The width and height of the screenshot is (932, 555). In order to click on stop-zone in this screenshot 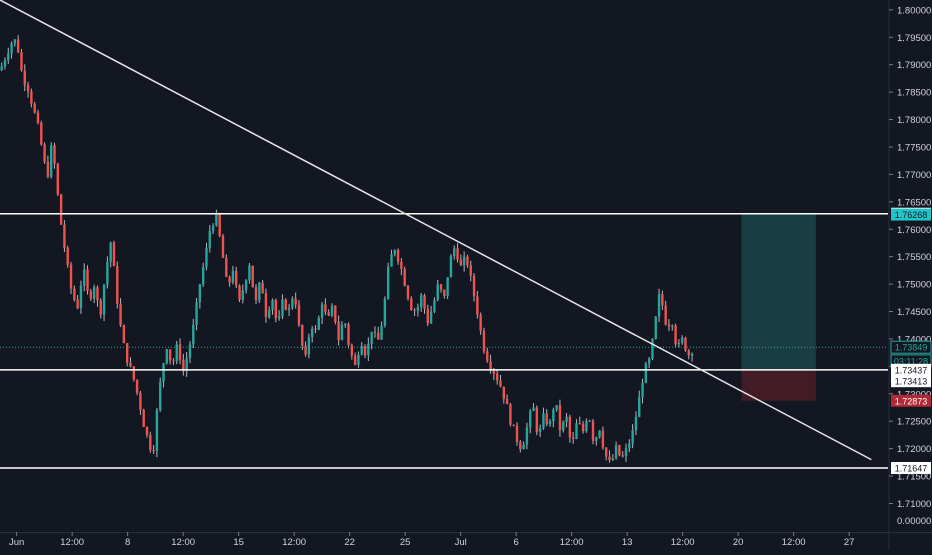, I will do `click(778, 385)`.